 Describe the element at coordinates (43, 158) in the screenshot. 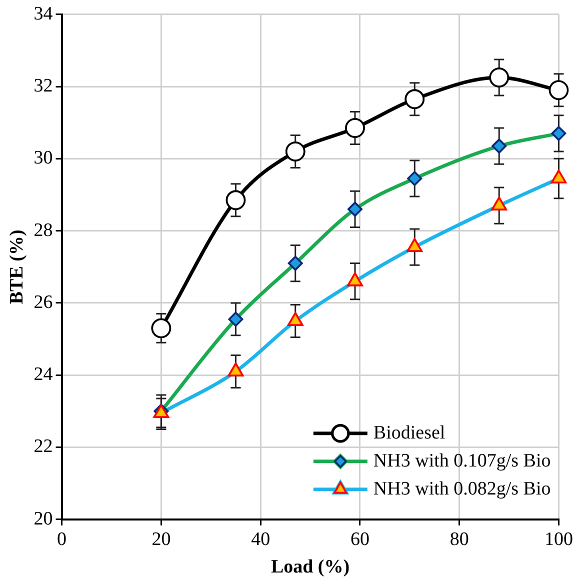

I see `y-tick-label: 30` at that location.